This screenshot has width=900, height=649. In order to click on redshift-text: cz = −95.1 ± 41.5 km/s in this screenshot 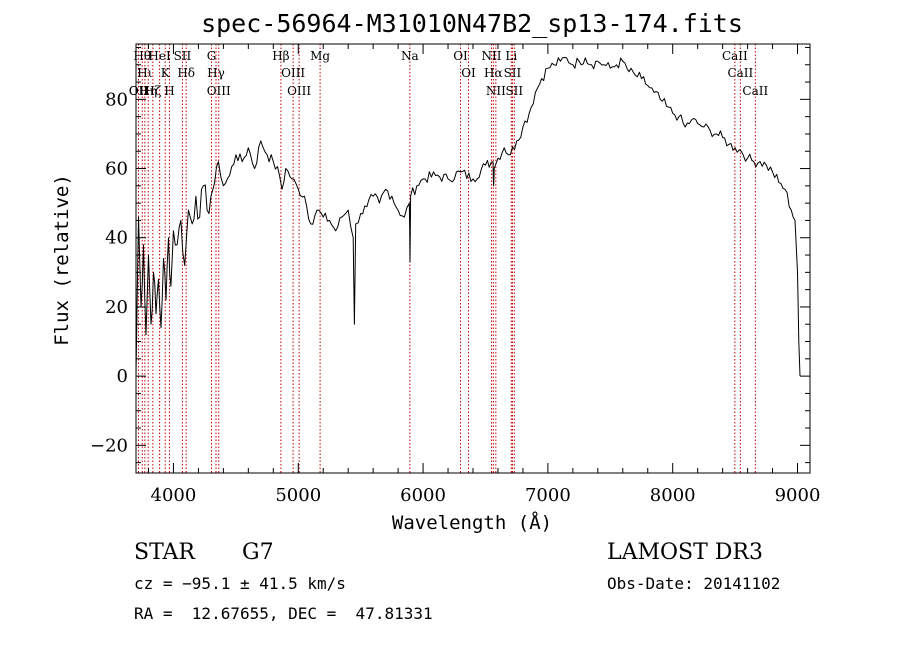, I will do `click(240, 583)`.